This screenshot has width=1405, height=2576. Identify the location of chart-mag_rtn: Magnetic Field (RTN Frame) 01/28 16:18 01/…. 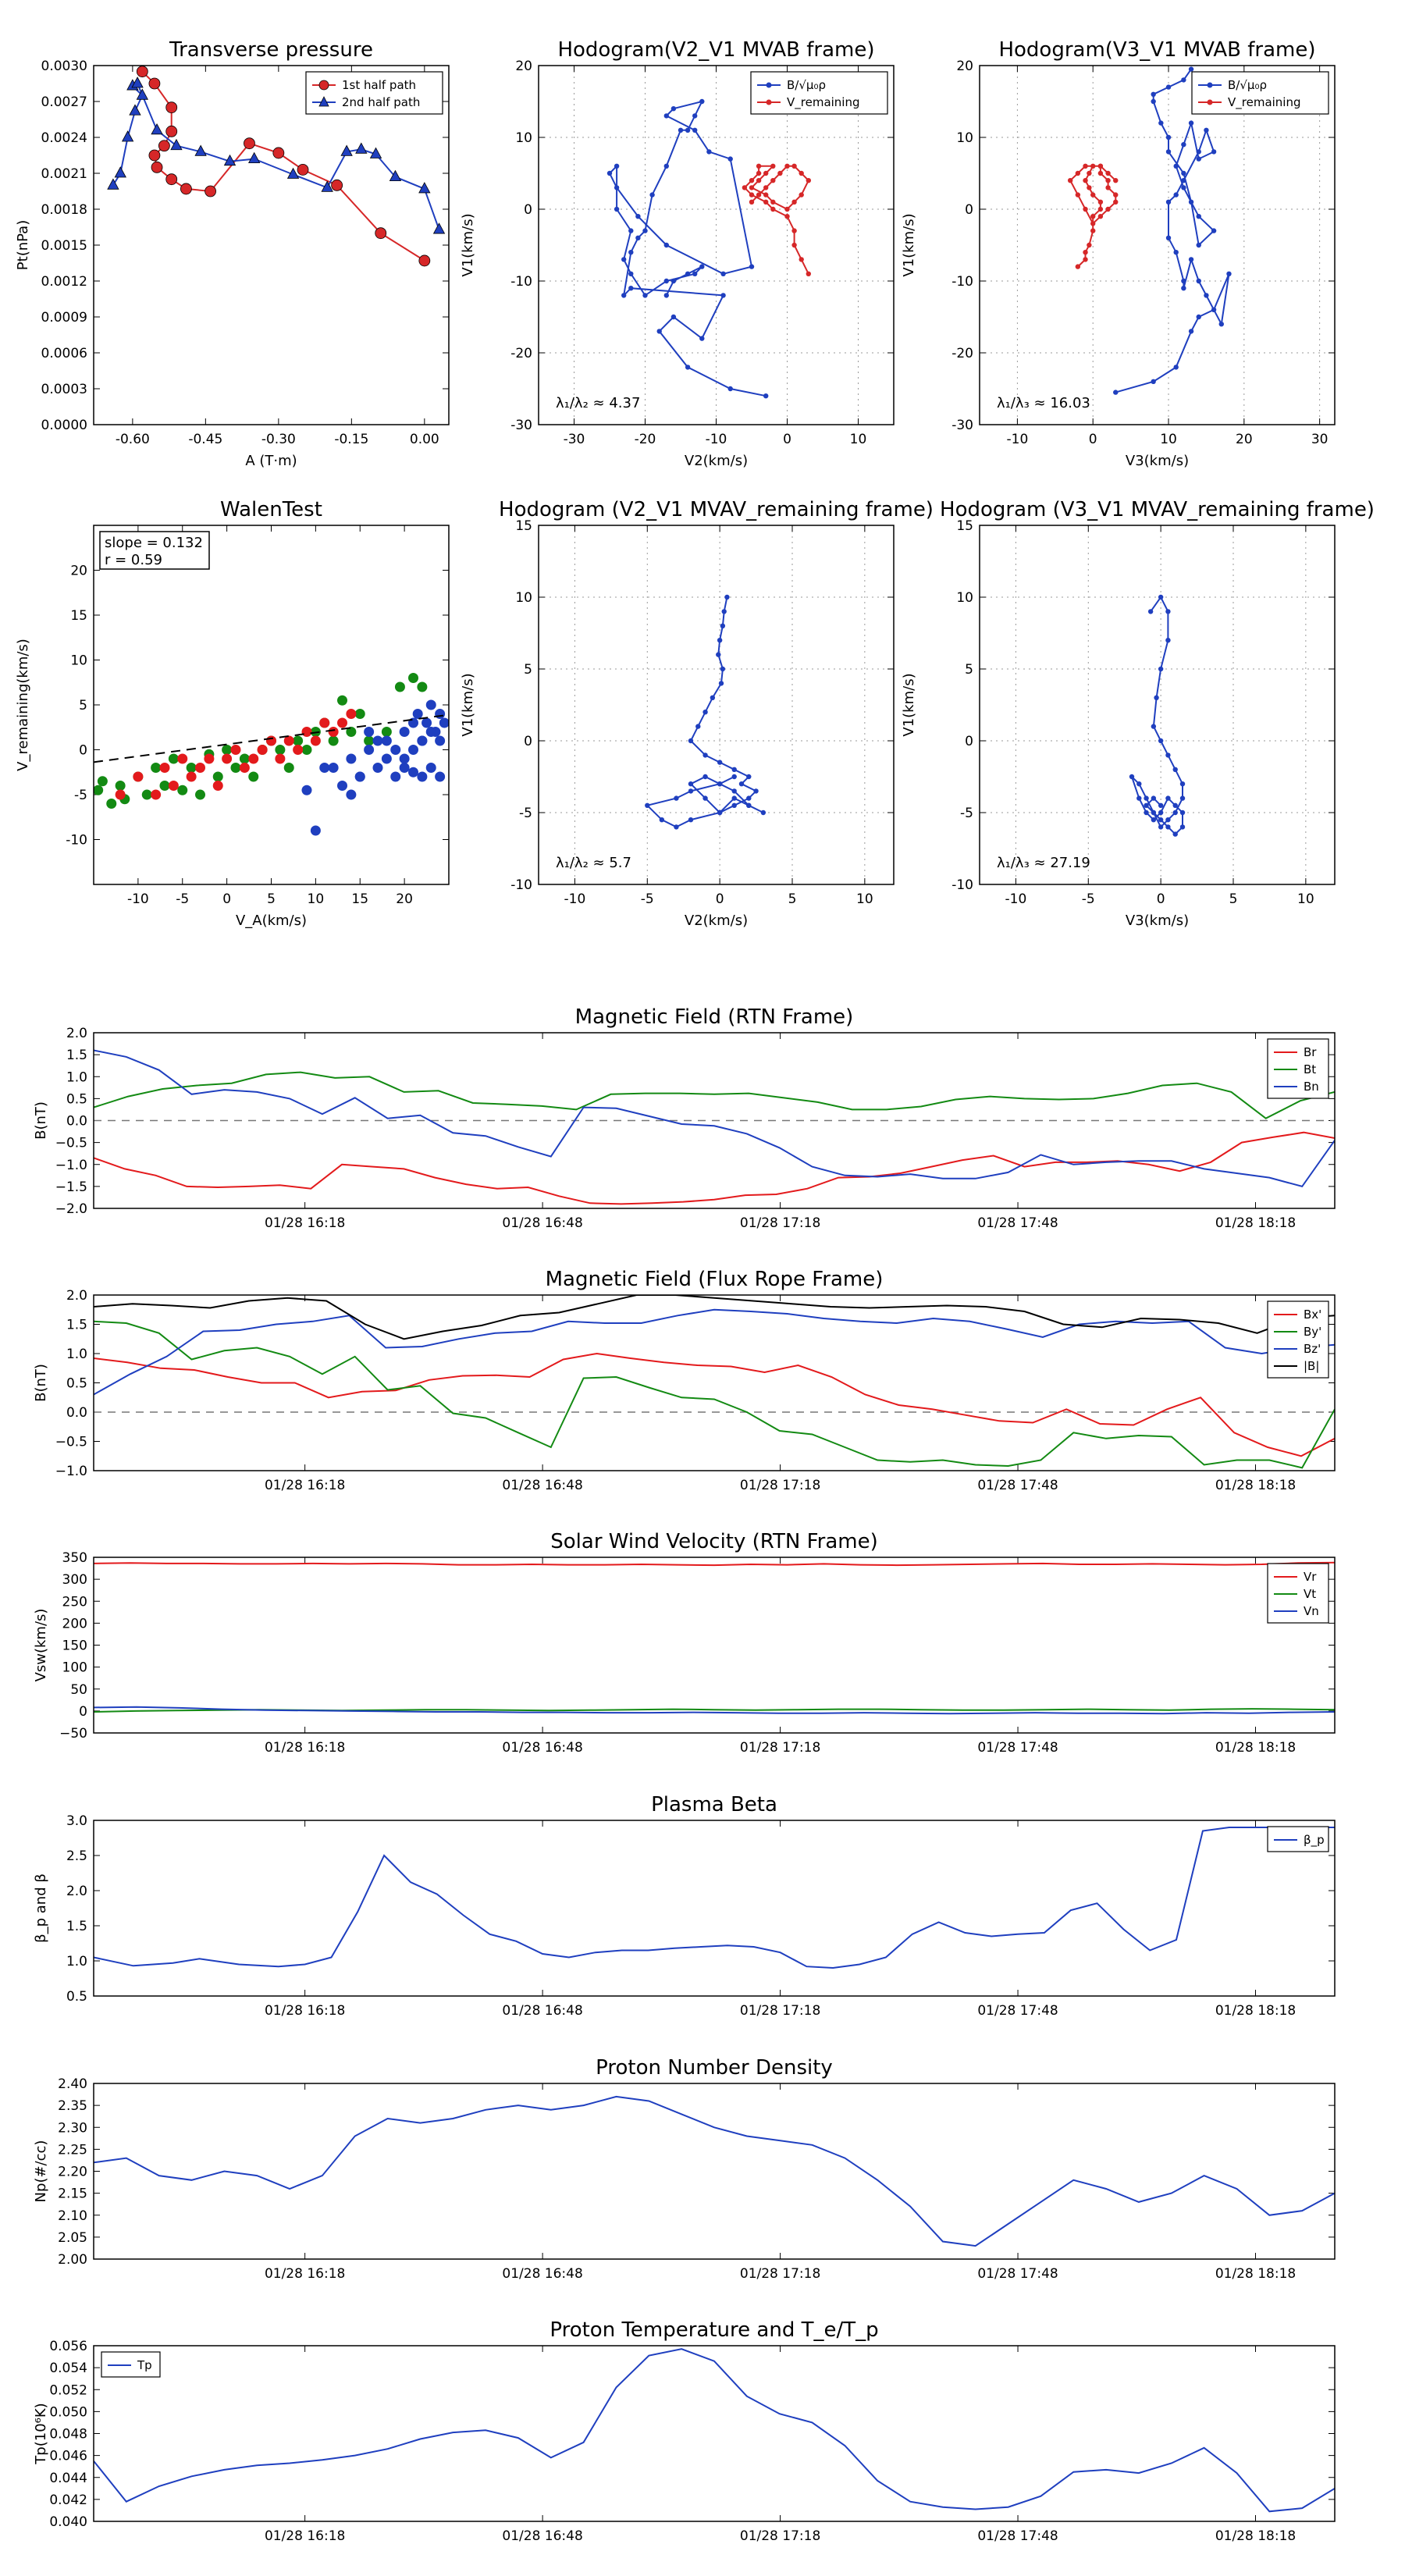
(684, 1118).